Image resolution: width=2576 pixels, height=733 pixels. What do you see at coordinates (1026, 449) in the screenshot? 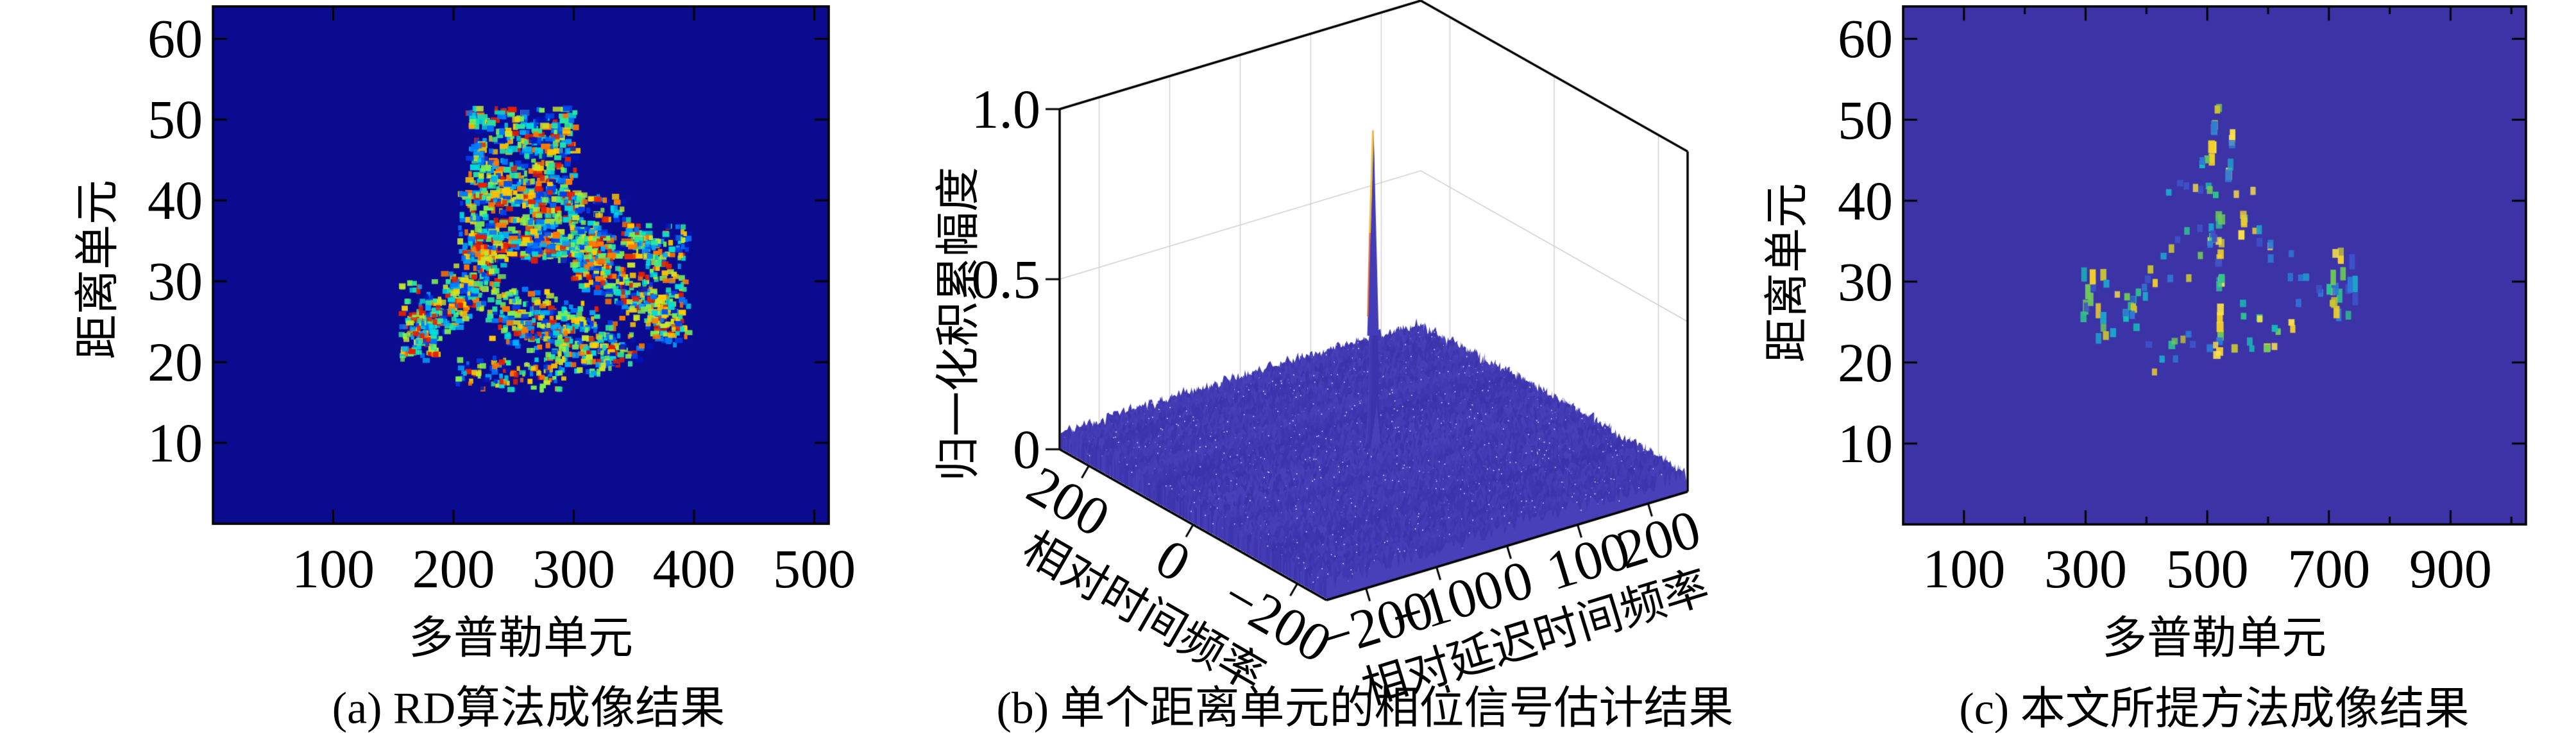
I see `panel-b-z-tick-label: 0` at bounding box center [1026, 449].